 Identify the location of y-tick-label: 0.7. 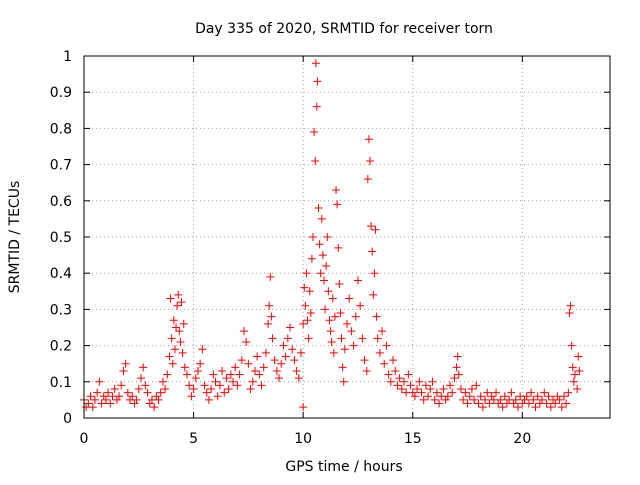
(61, 166).